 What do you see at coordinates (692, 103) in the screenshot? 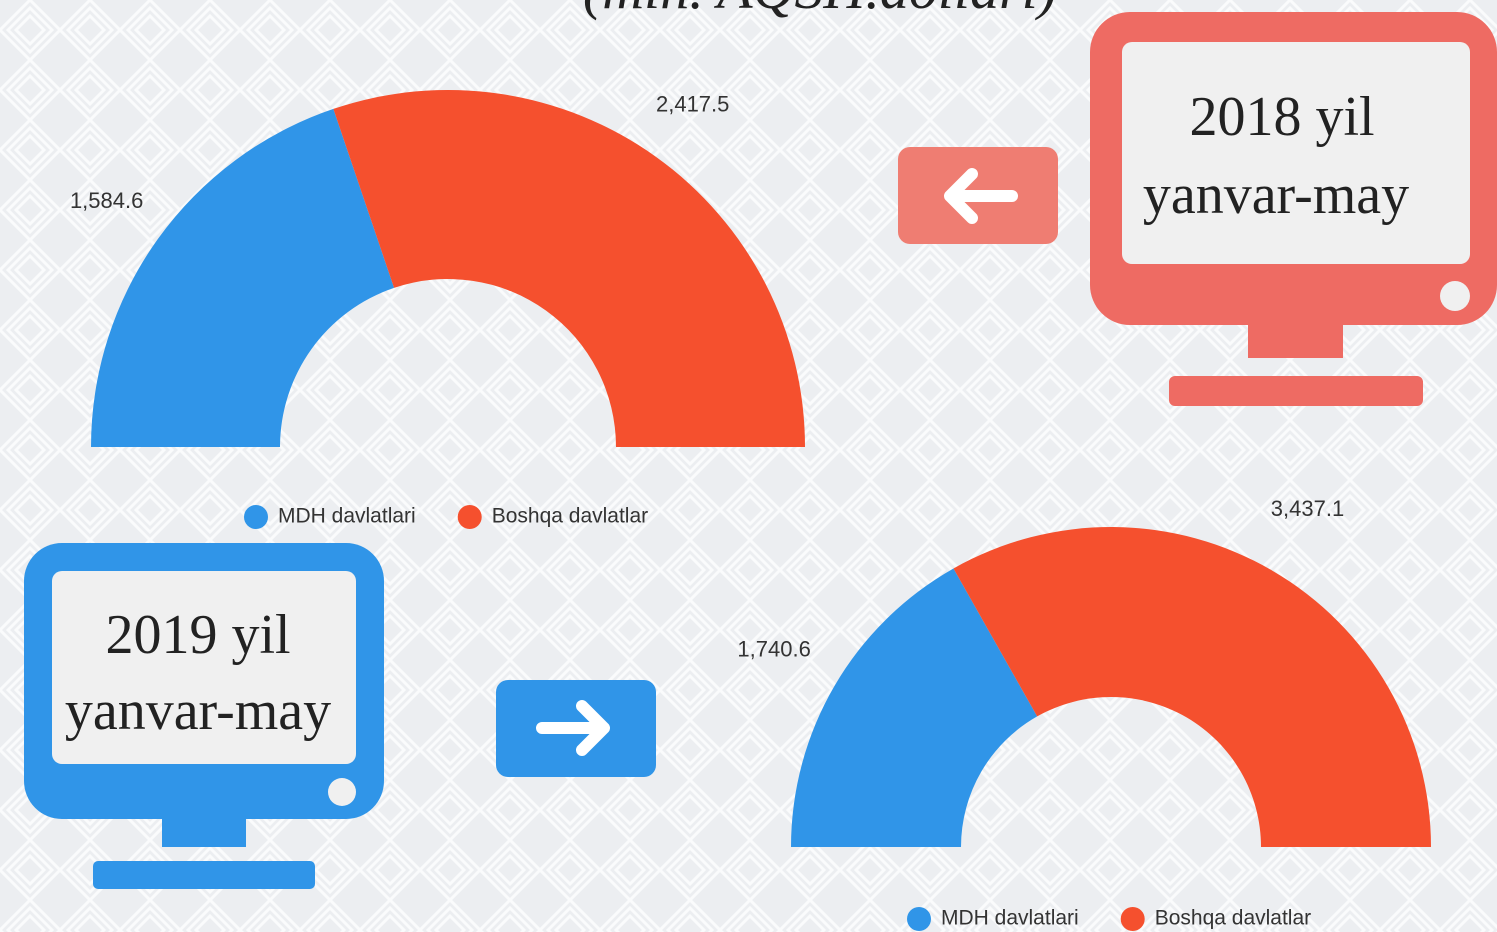
I see `value-label: 2,417.5` at bounding box center [692, 103].